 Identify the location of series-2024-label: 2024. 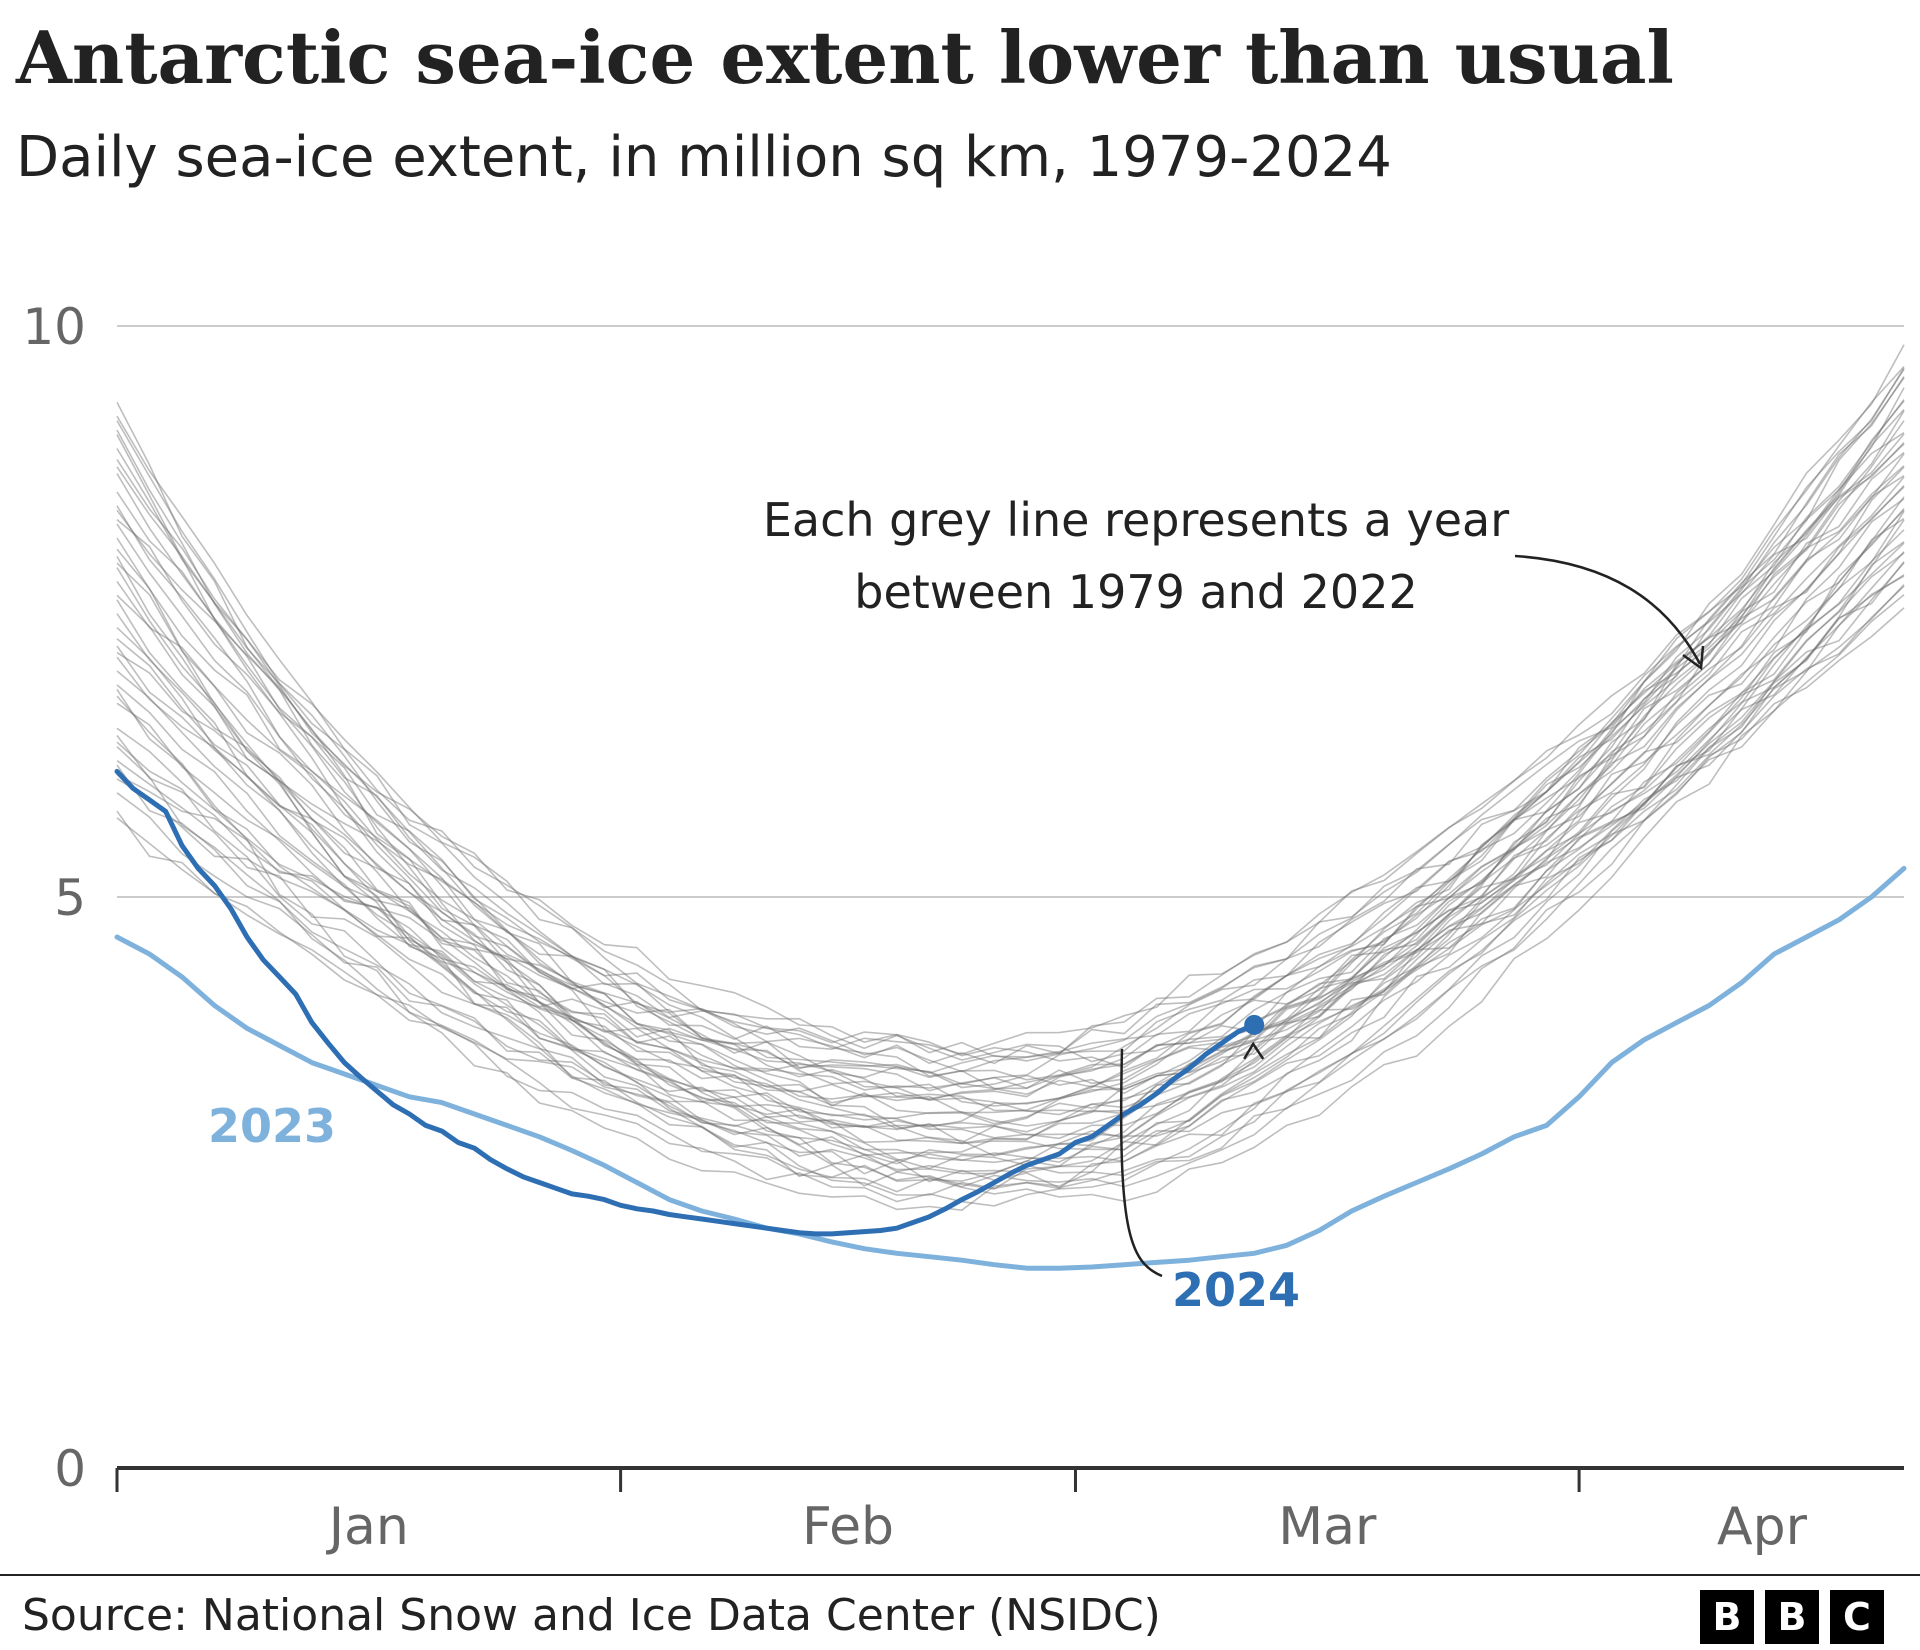
(1236, 1290).